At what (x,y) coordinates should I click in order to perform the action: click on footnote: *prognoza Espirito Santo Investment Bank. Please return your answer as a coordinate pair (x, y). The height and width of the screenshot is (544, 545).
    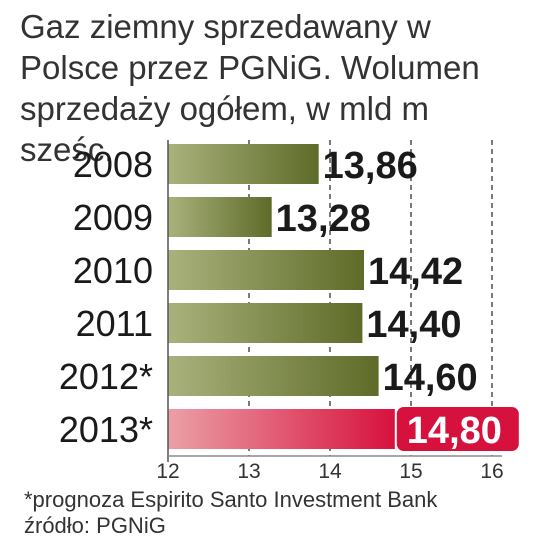
    Looking at the image, I should click on (231, 499).